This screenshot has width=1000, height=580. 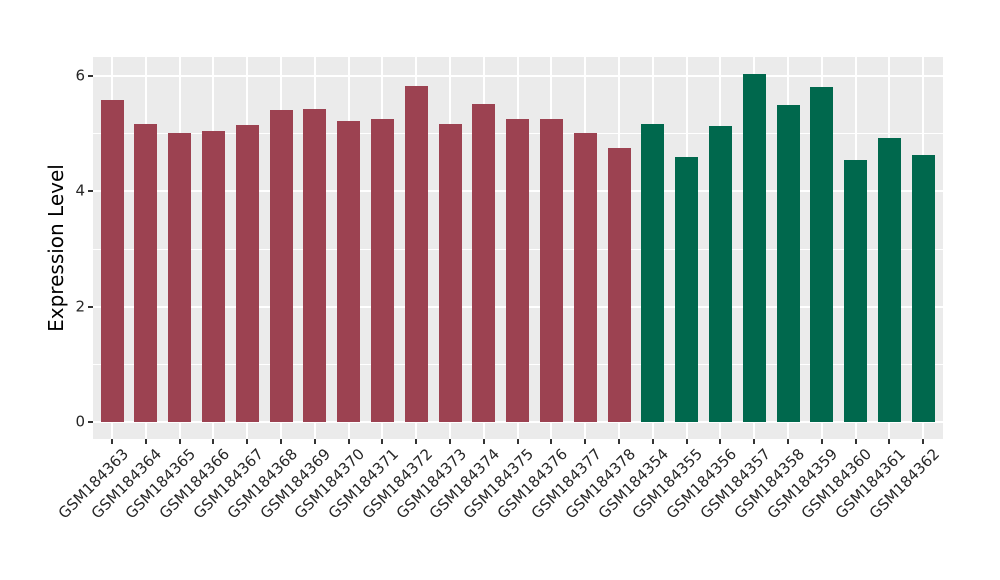 I want to click on y-tick-label: 4, so click(x=80, y=190).